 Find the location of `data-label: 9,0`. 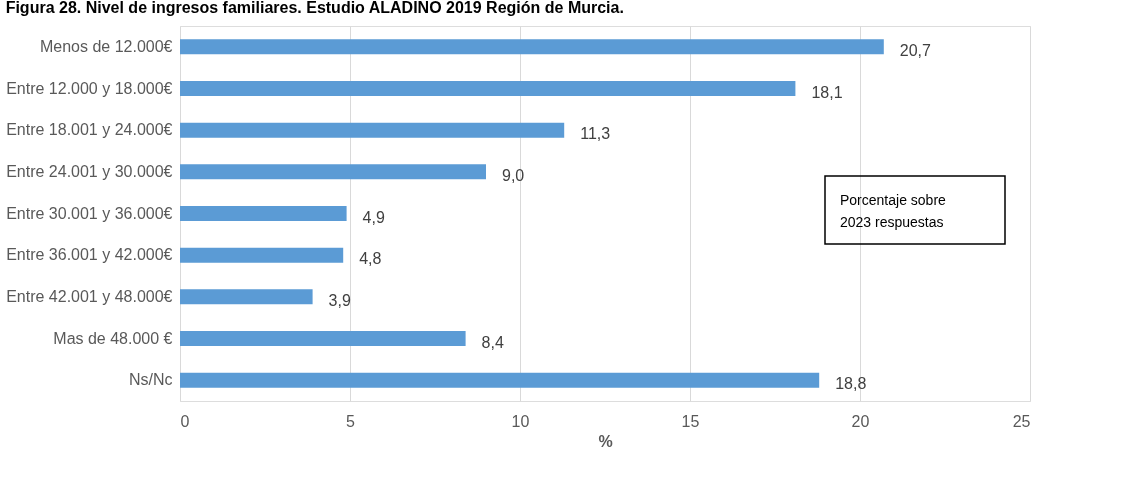

data-label: 9,0 is located at coordinates (513, 175).